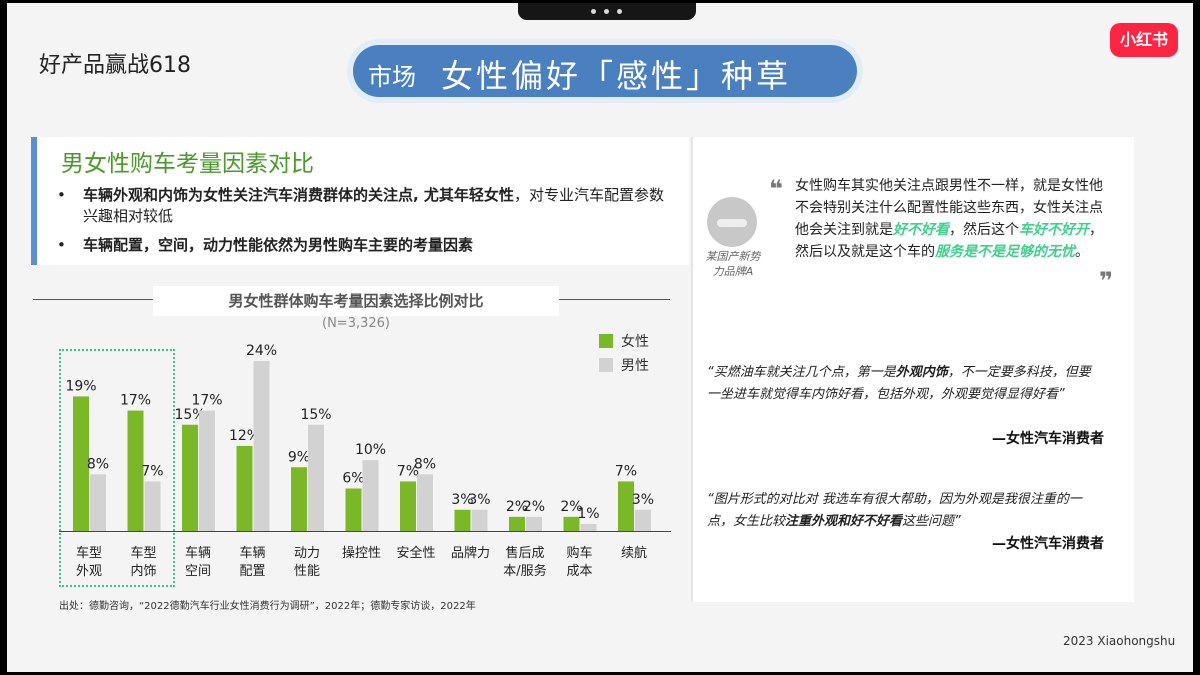 The width and height of the screenshot is (1200, 675). Describe the element at coordinates (634, 553) in the screenshot. I see `category-label: 续航` at that location.